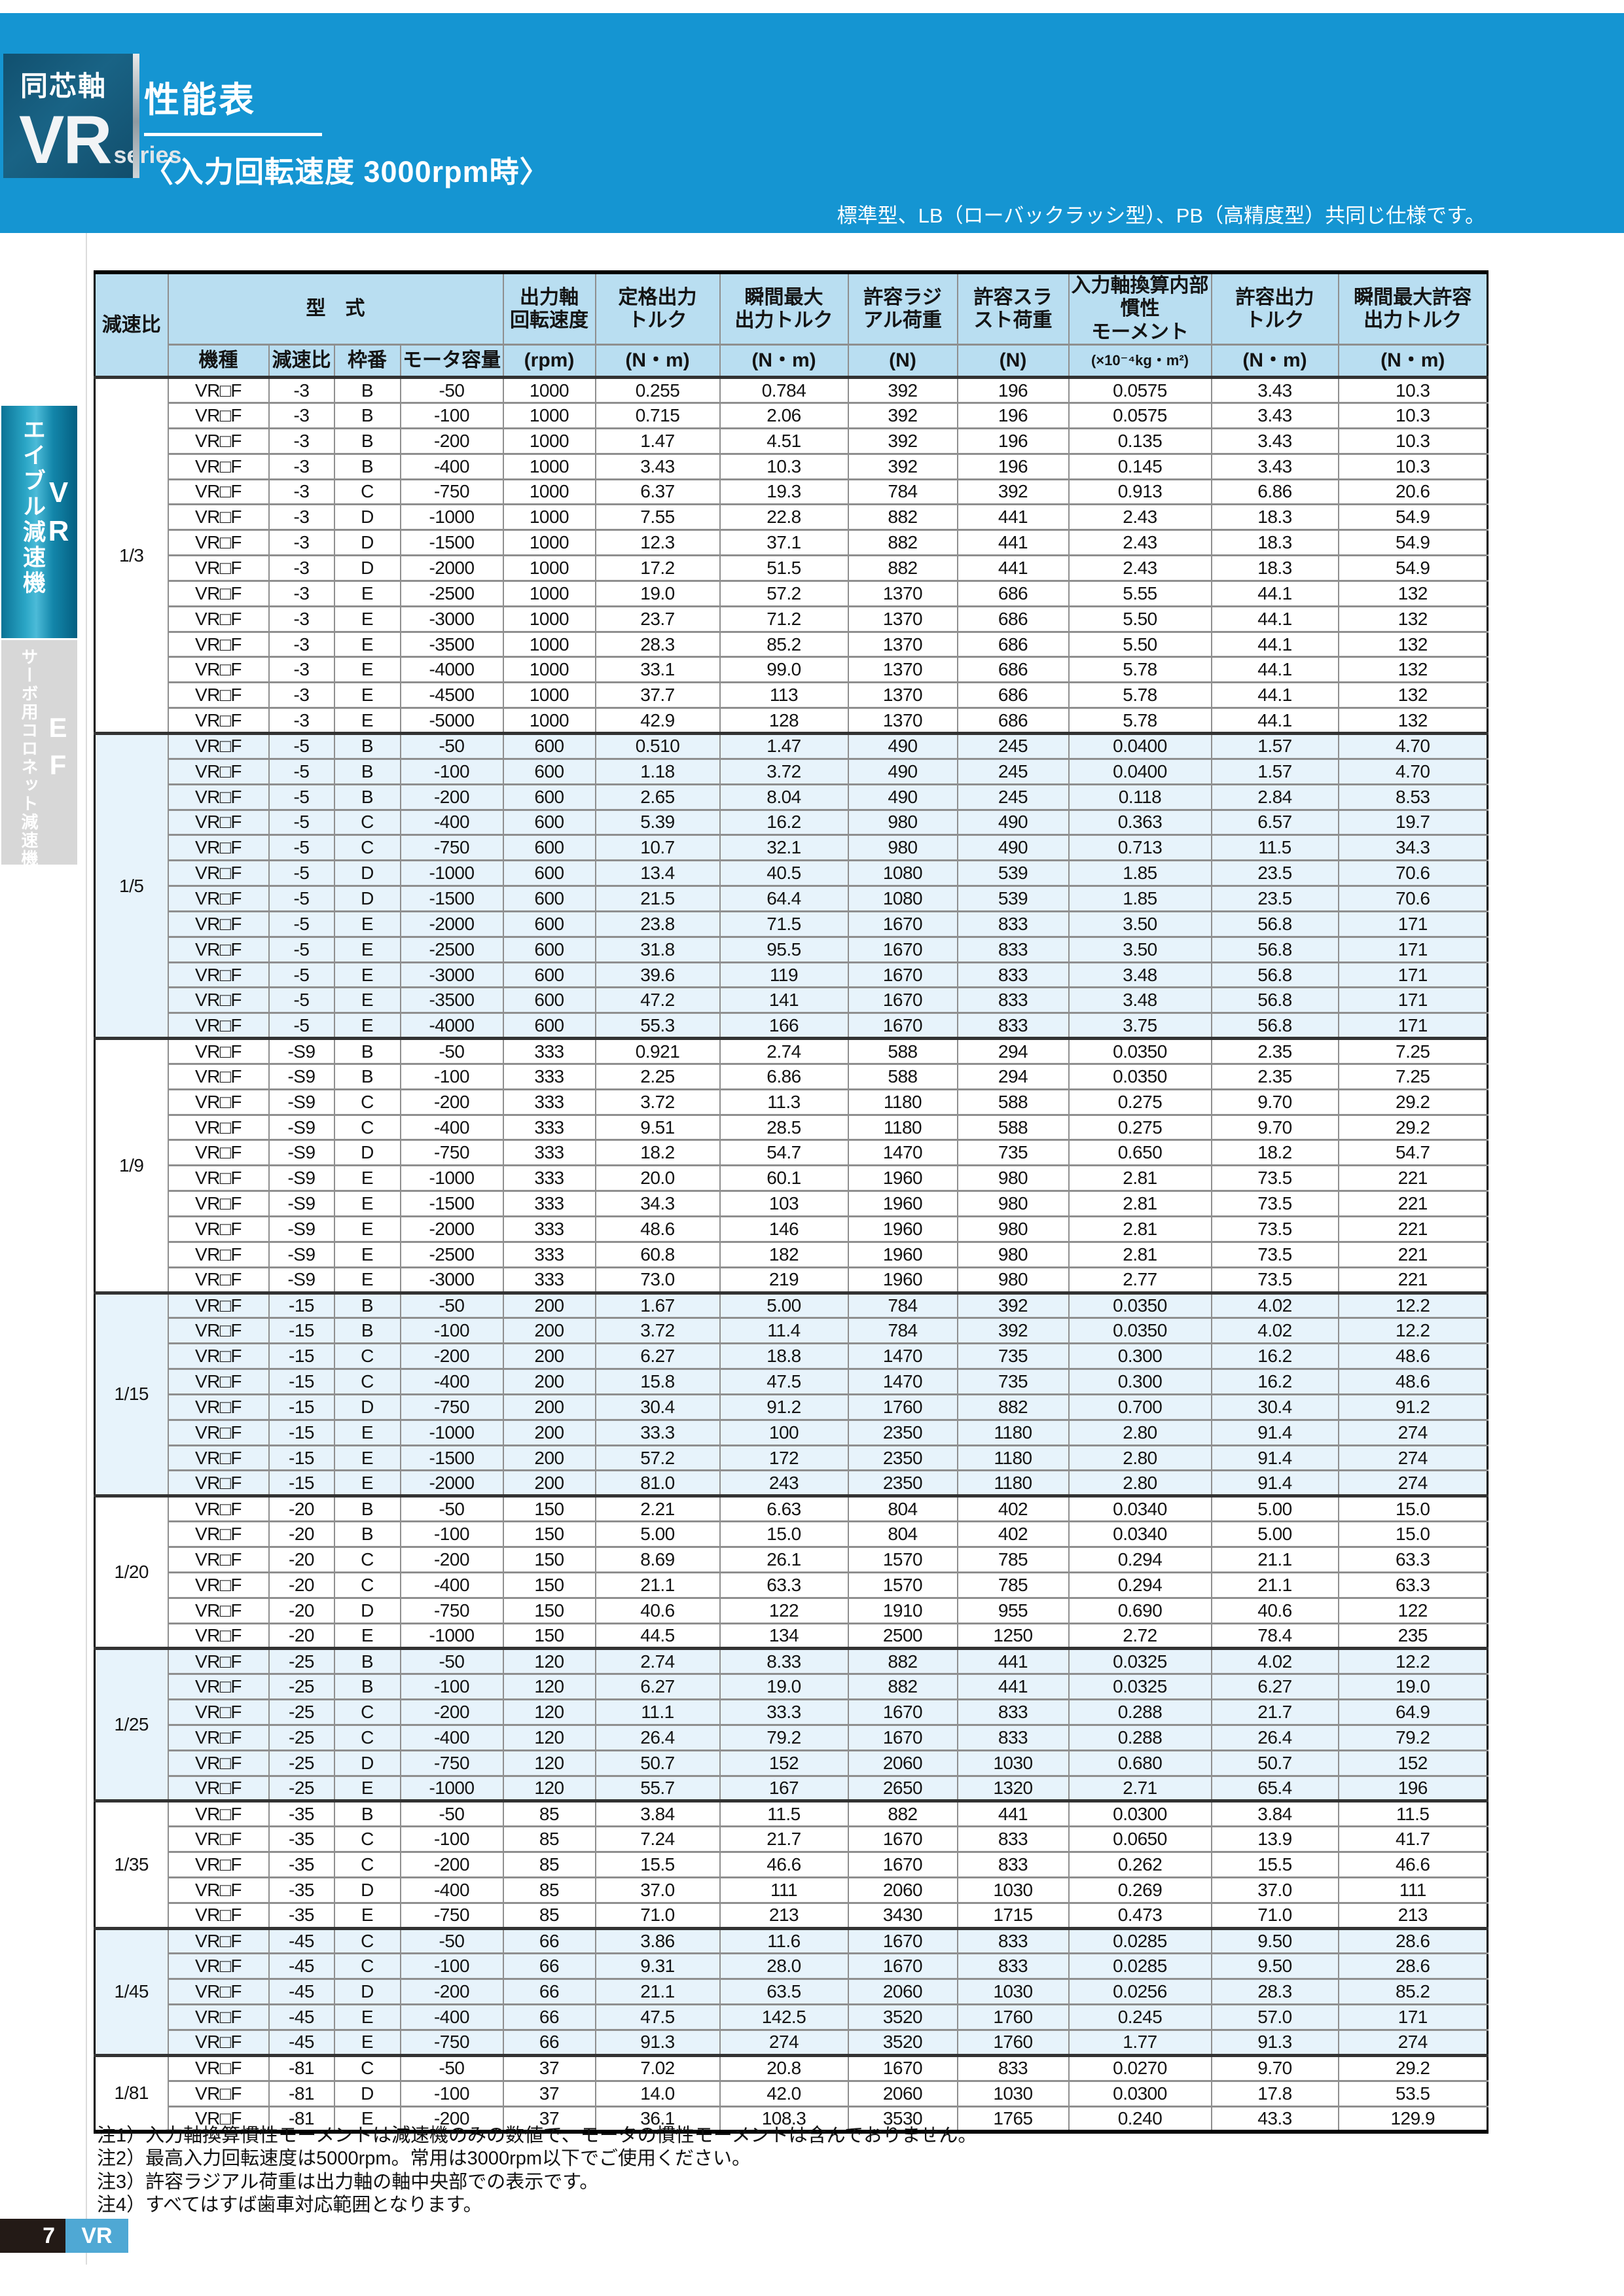 The image size is (1624, 2296). Describe the element at coordinates (1140, 1305) in the screenshot. I see `inertia-cell: 0.0350` at that location.